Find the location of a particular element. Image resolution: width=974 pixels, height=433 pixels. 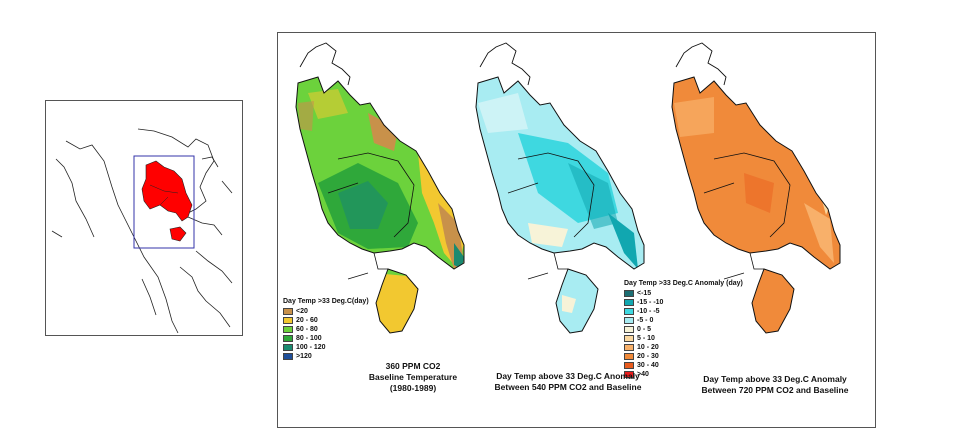

legend-item: -10 - -5 is located at coordinates (683, 311).